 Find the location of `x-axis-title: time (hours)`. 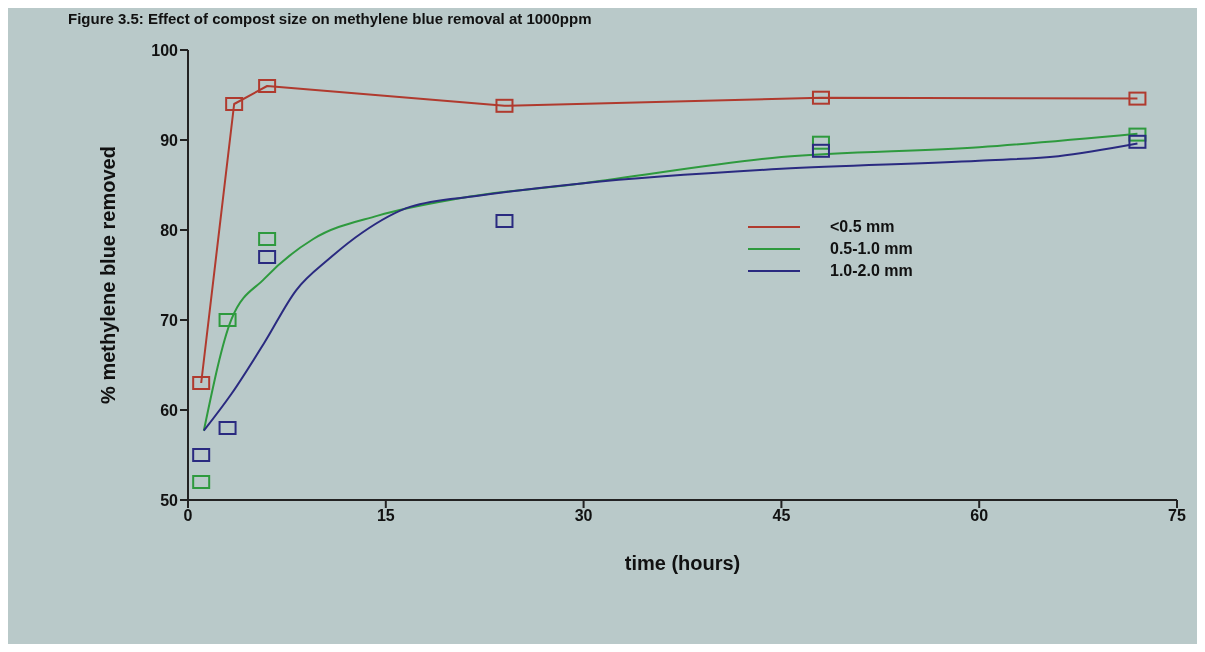

x-axis-title: time (hours) is located at coordinates (682, 563).